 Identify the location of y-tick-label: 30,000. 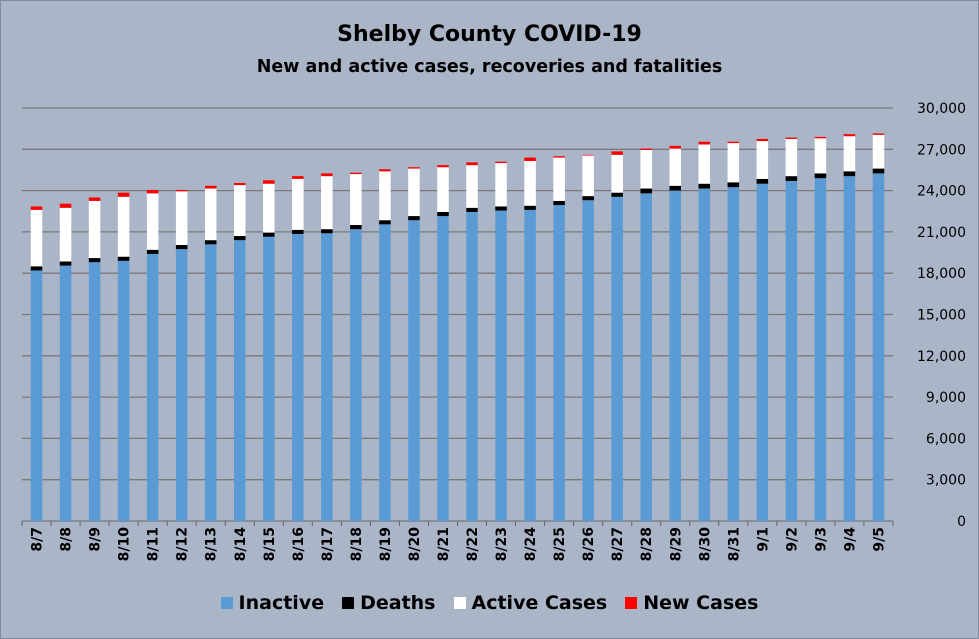
(941, 109).